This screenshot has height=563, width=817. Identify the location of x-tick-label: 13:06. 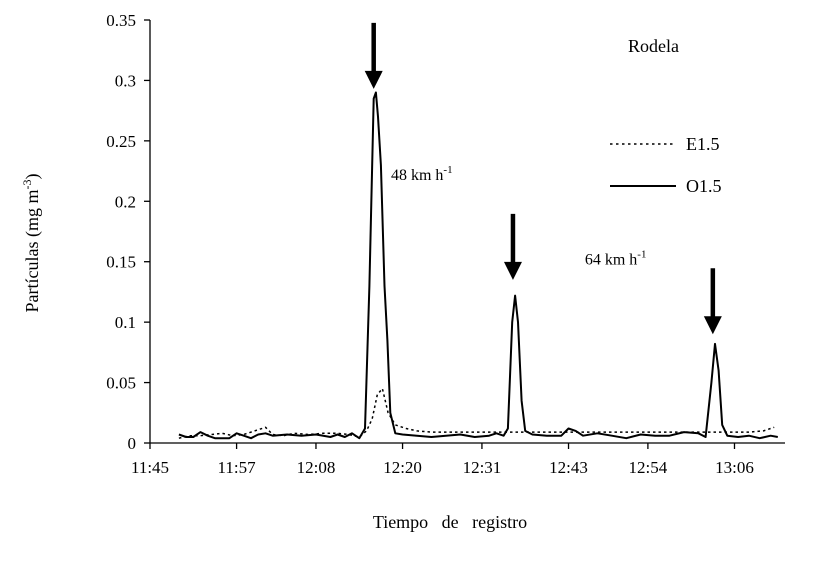
(734, 467).